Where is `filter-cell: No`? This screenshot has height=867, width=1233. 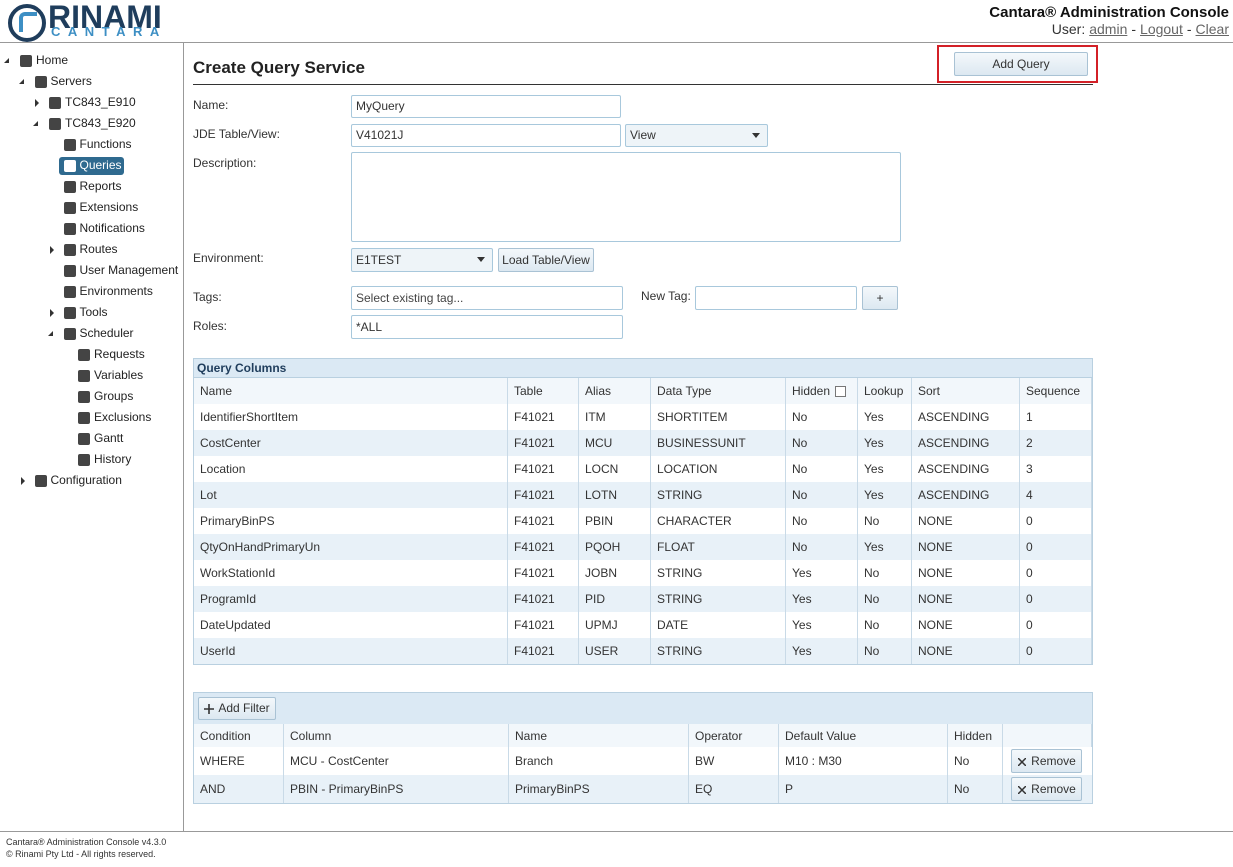 filter-cell: No is located at coordinates (975, 761).